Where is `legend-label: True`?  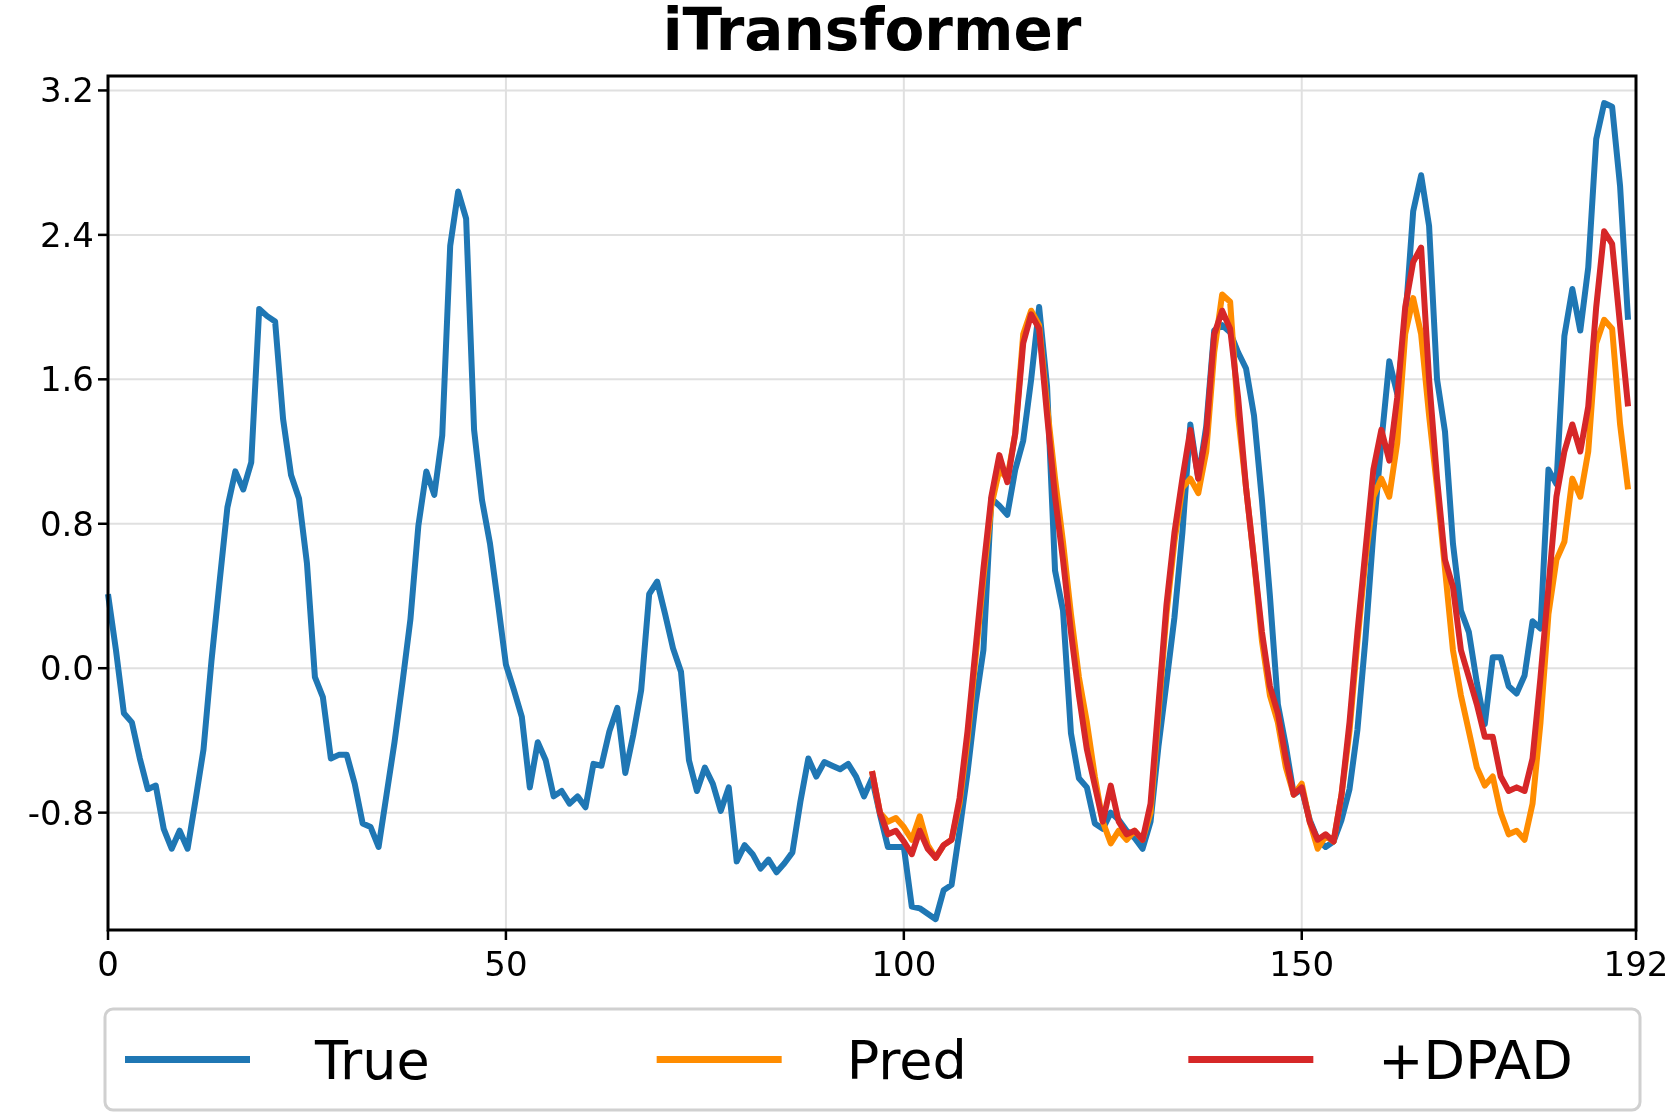 legend-label: True is located at coordinates (372, 1060).